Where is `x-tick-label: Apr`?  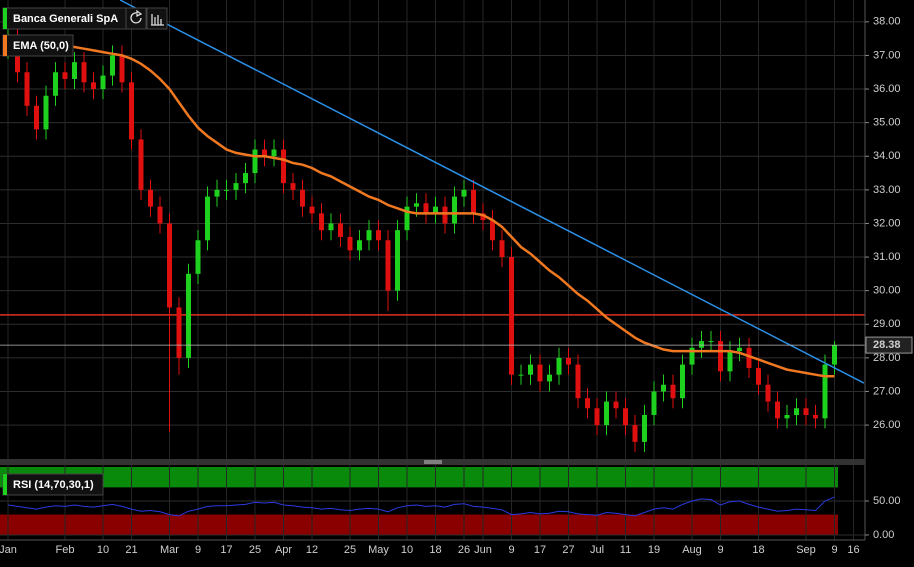 x-tick-label: Apr is located at coordinates (283, 550).